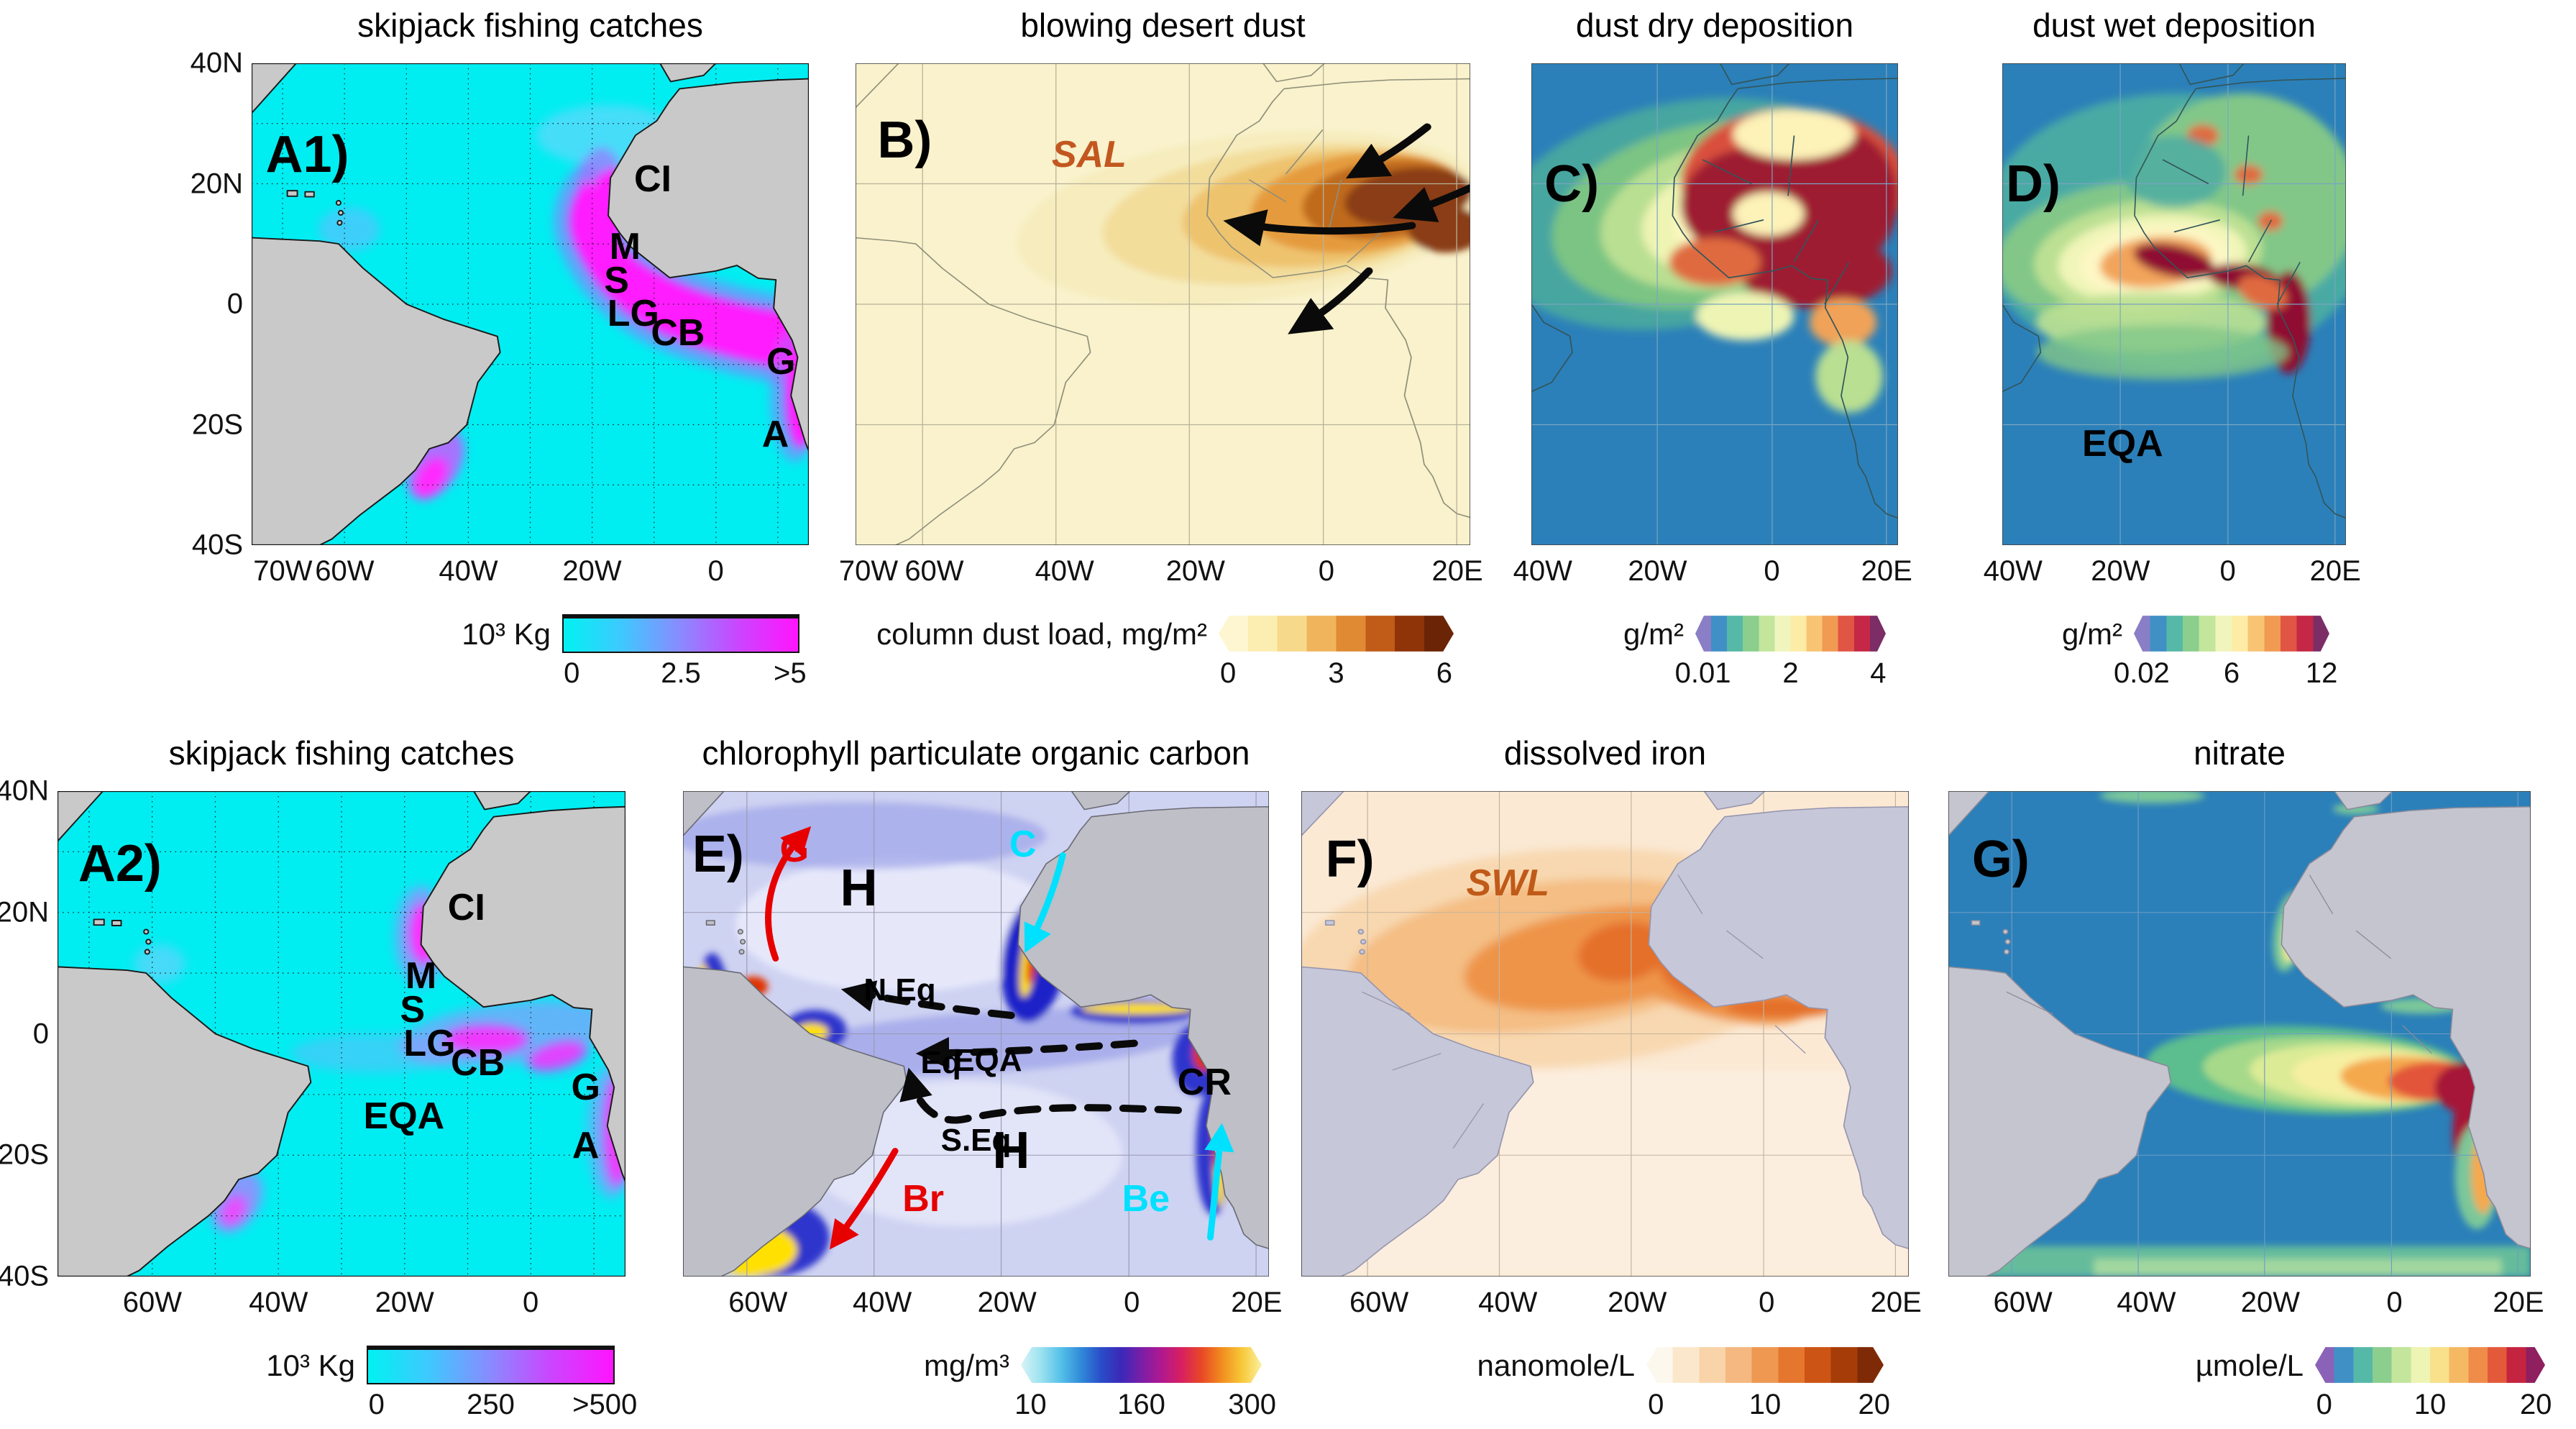 This screenshot has height=1429, width=2576. I want to click on label-saharan-water-layer: SWL, so click(1508, 883).